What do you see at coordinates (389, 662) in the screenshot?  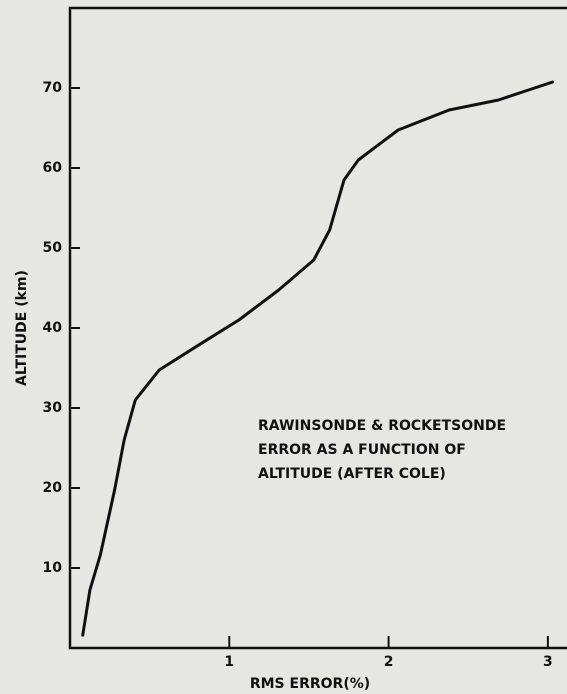 I see `x-tick-label: 2` at bounding box center [389, 662].